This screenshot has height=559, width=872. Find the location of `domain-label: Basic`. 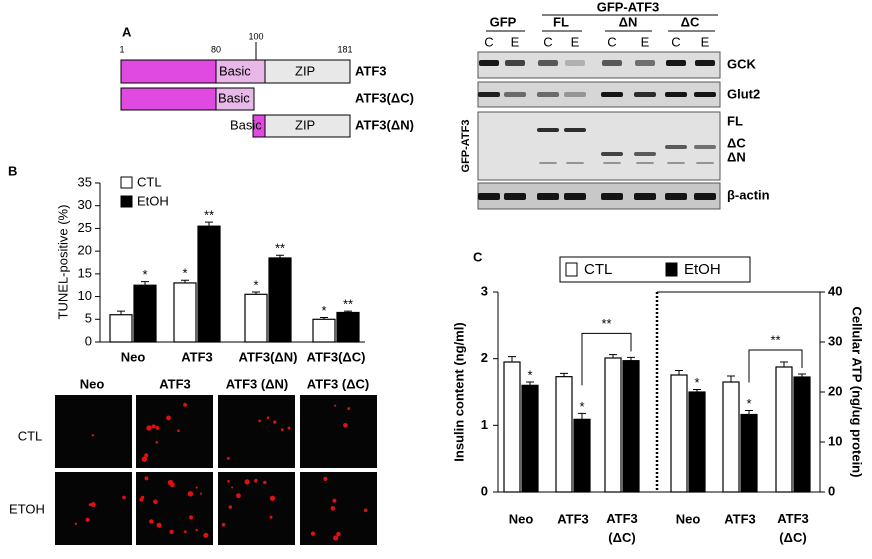

domain-label: Basic is located at coordinates (235, 70).